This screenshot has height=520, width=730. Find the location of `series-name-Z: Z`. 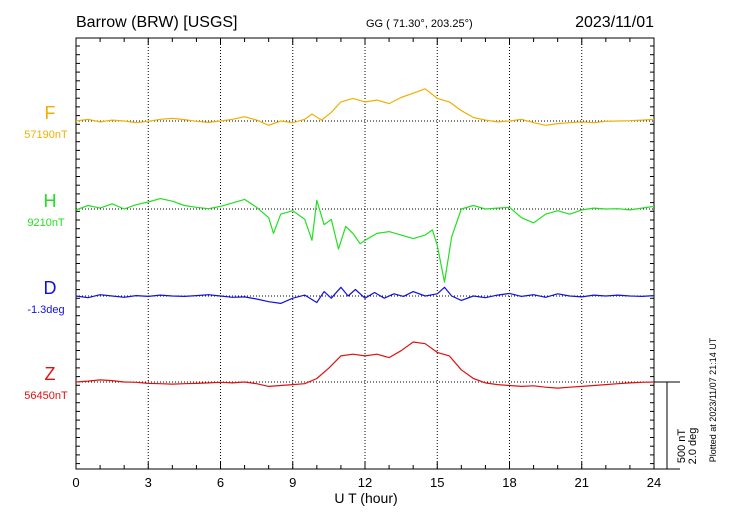

series-name-Z: Z is located at coordinates (50, 374).